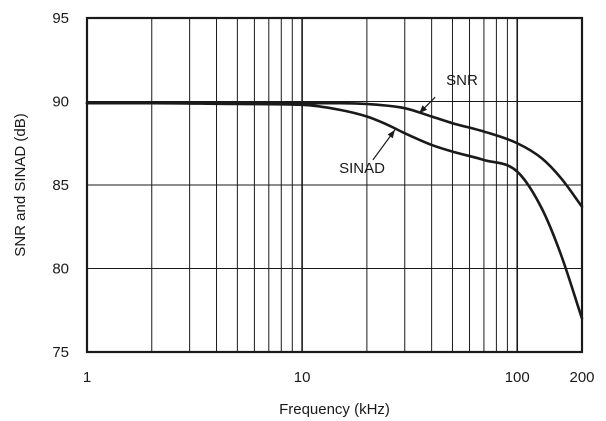 The width and height of the screenshot is (606, 421). Describe the element at coordinates (60, 352) in the screenshot. I see `y-tick-label: 75` at that location.